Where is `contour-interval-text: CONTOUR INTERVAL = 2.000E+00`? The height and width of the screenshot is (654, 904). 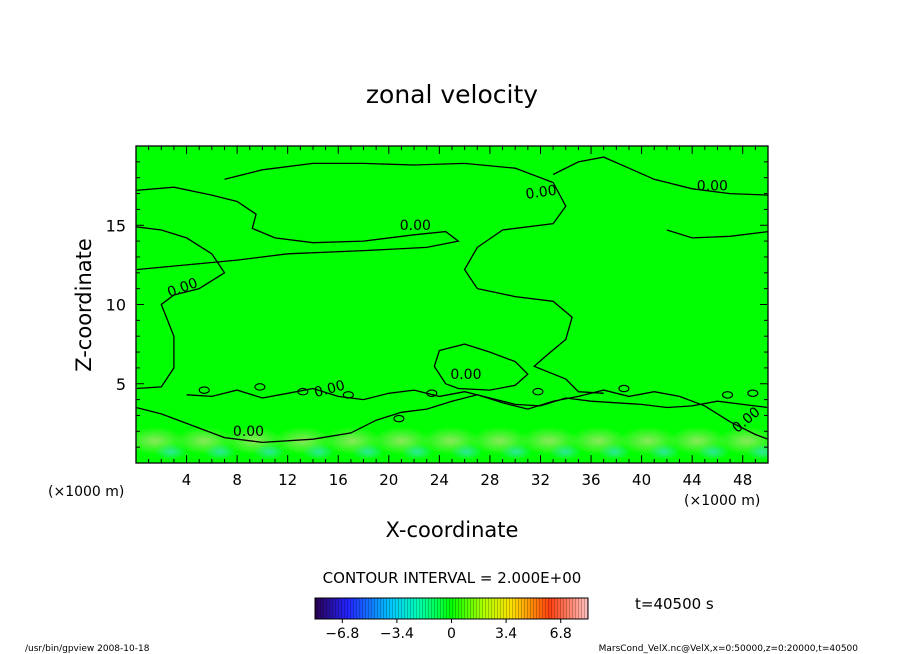
contour-interval-text: CONTOUR INTERVAL = 2.000E+00 is located at coordinates (452, 578).